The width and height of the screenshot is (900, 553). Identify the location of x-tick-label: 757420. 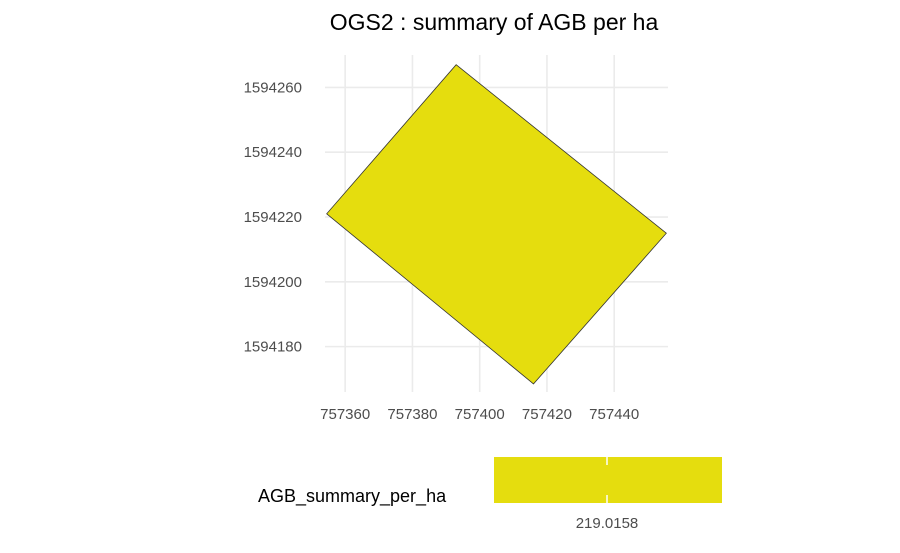
(547, 414).